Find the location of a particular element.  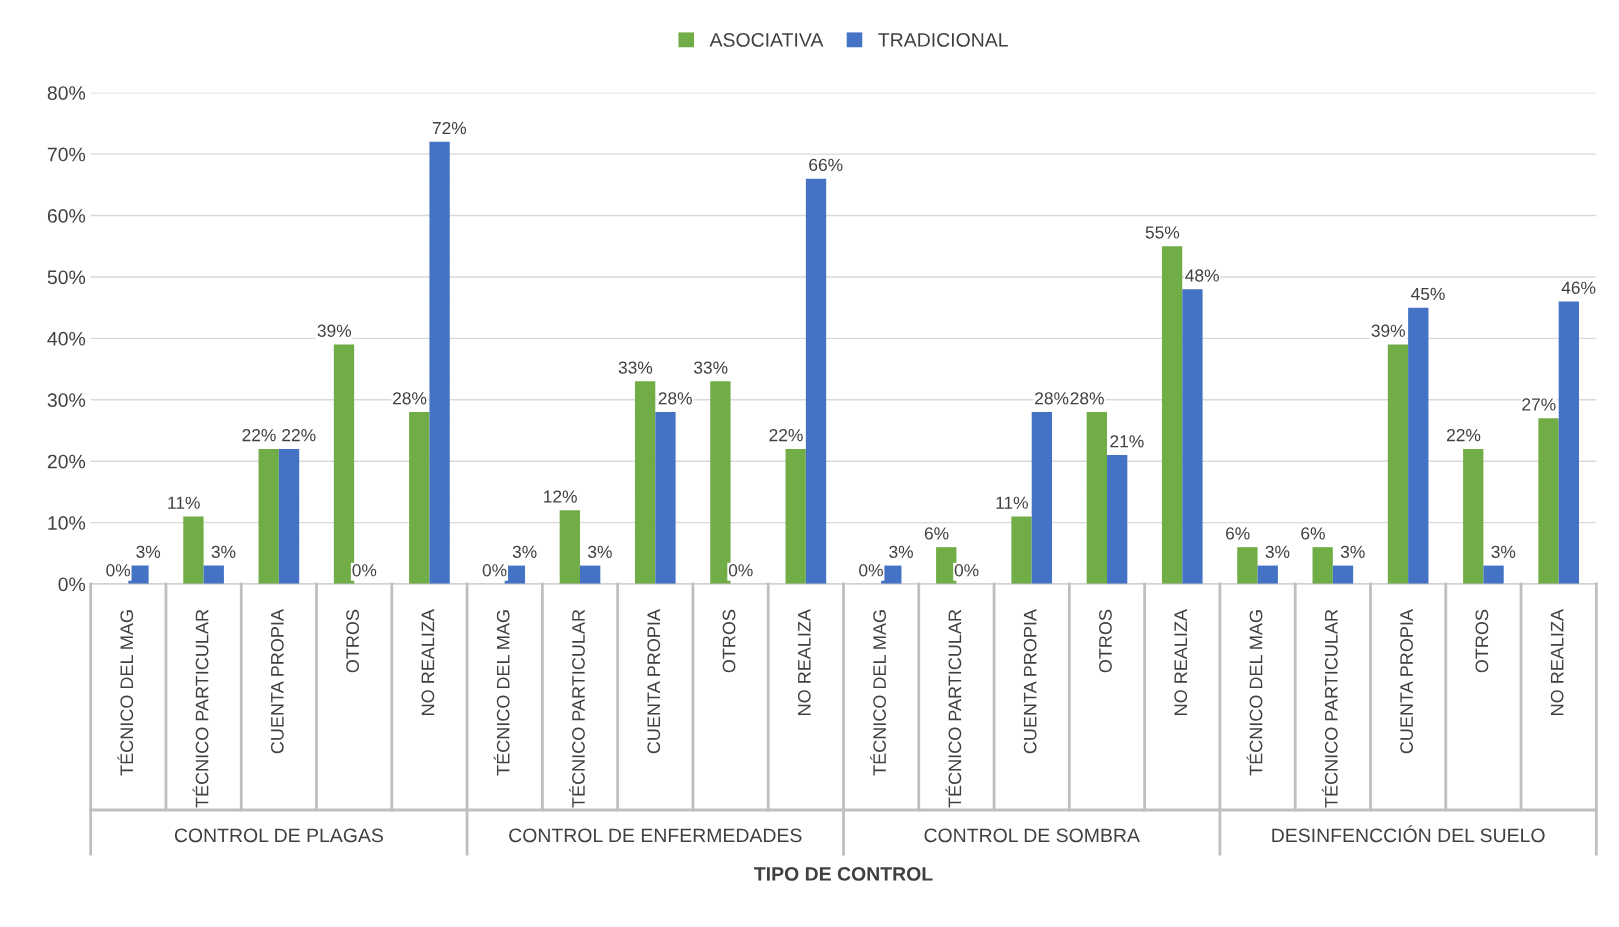

y-tick-label: 70% is located at coordinates (66, 154).